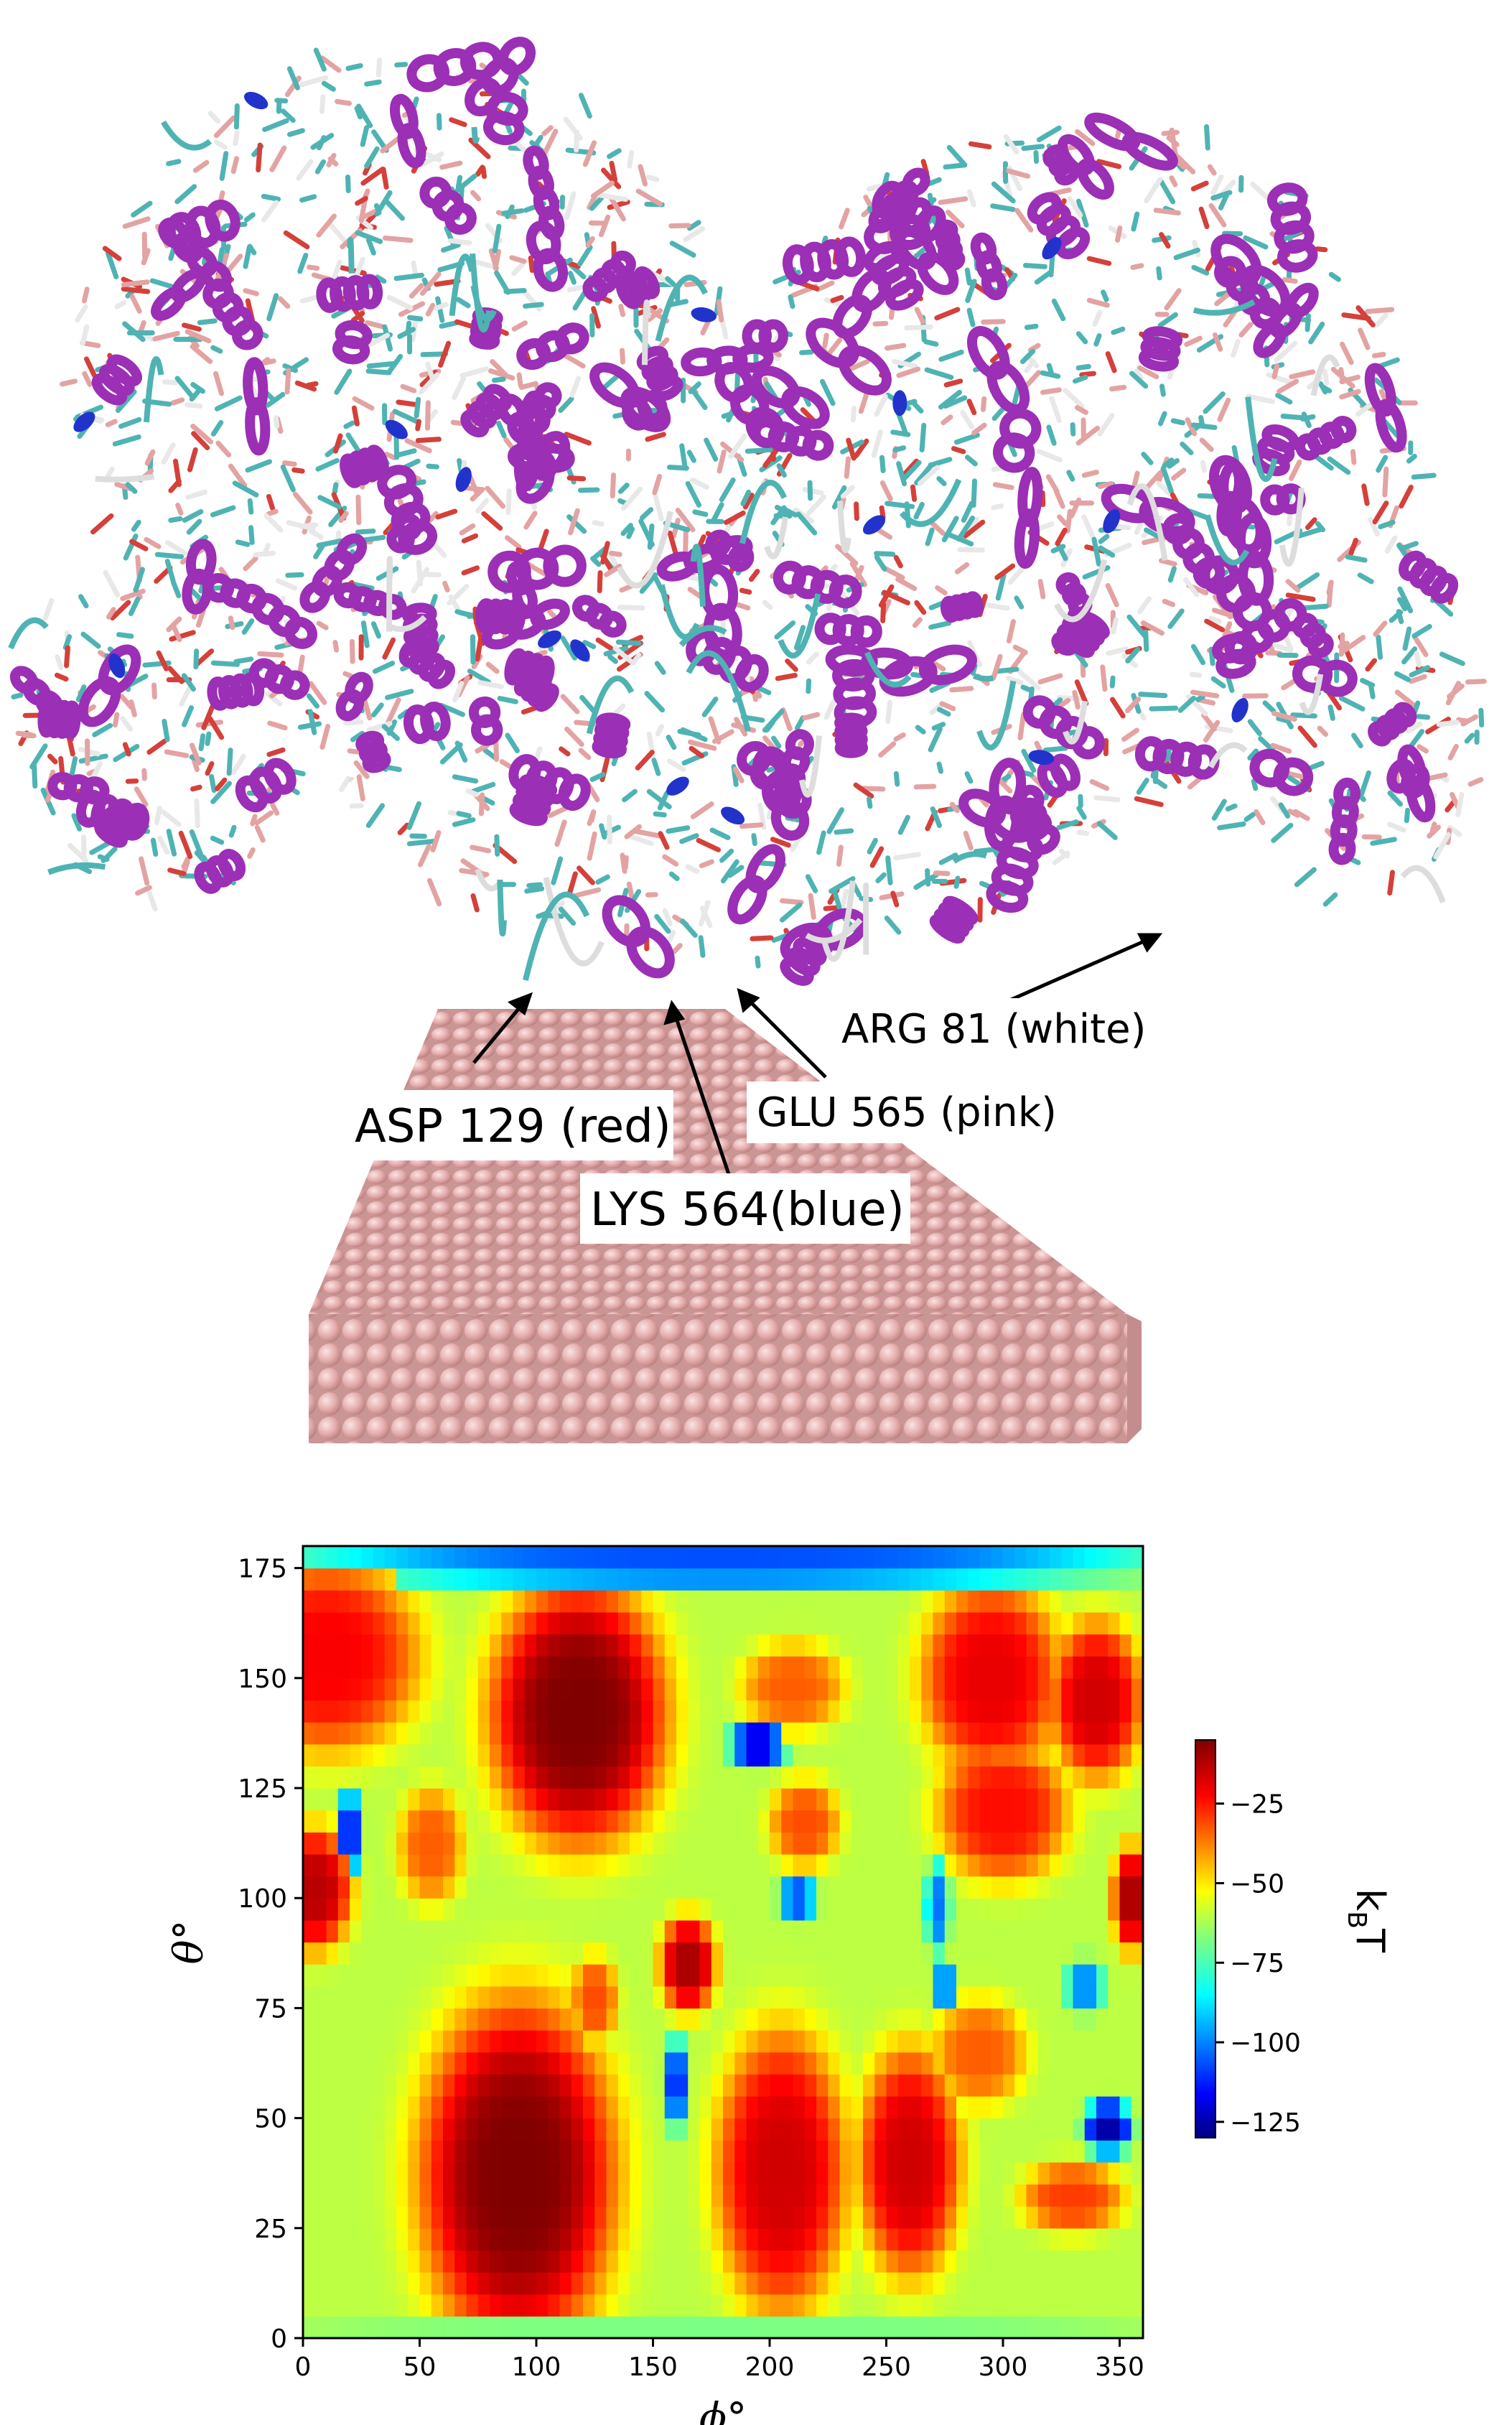 The width and height of the screenshot is (1512, 2425). Describe the element at coordinates (817, 1059) in the screenshot. I see `callout-arrows` at that location.